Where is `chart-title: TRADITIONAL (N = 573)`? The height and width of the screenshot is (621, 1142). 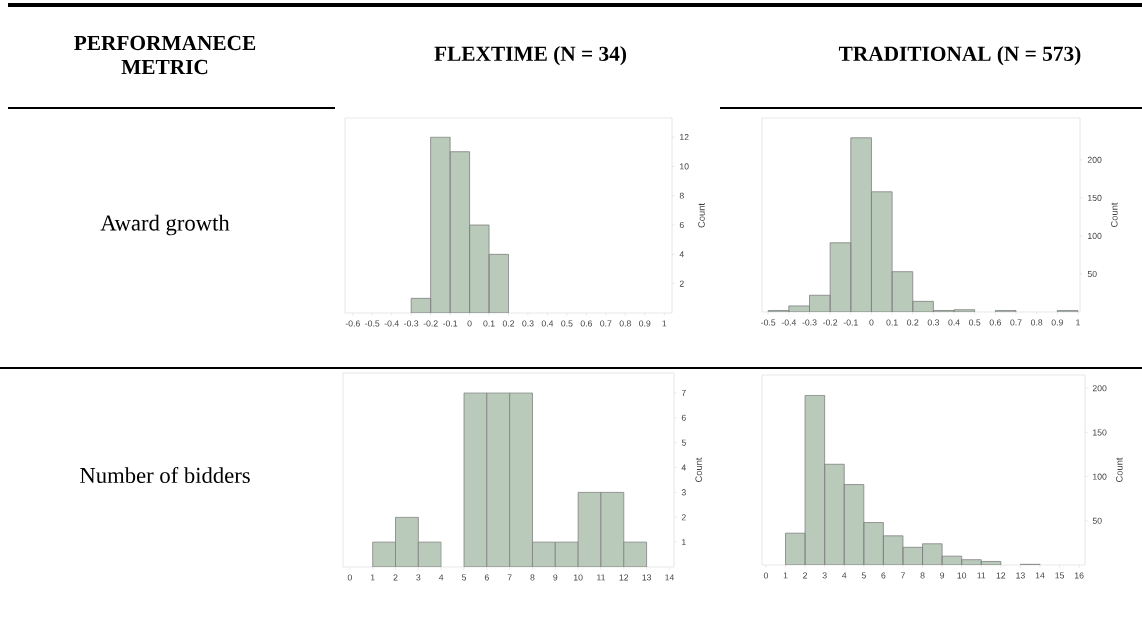 chart-title: TRADITIONAL (N = 573) is located at coordinates (959, 55).